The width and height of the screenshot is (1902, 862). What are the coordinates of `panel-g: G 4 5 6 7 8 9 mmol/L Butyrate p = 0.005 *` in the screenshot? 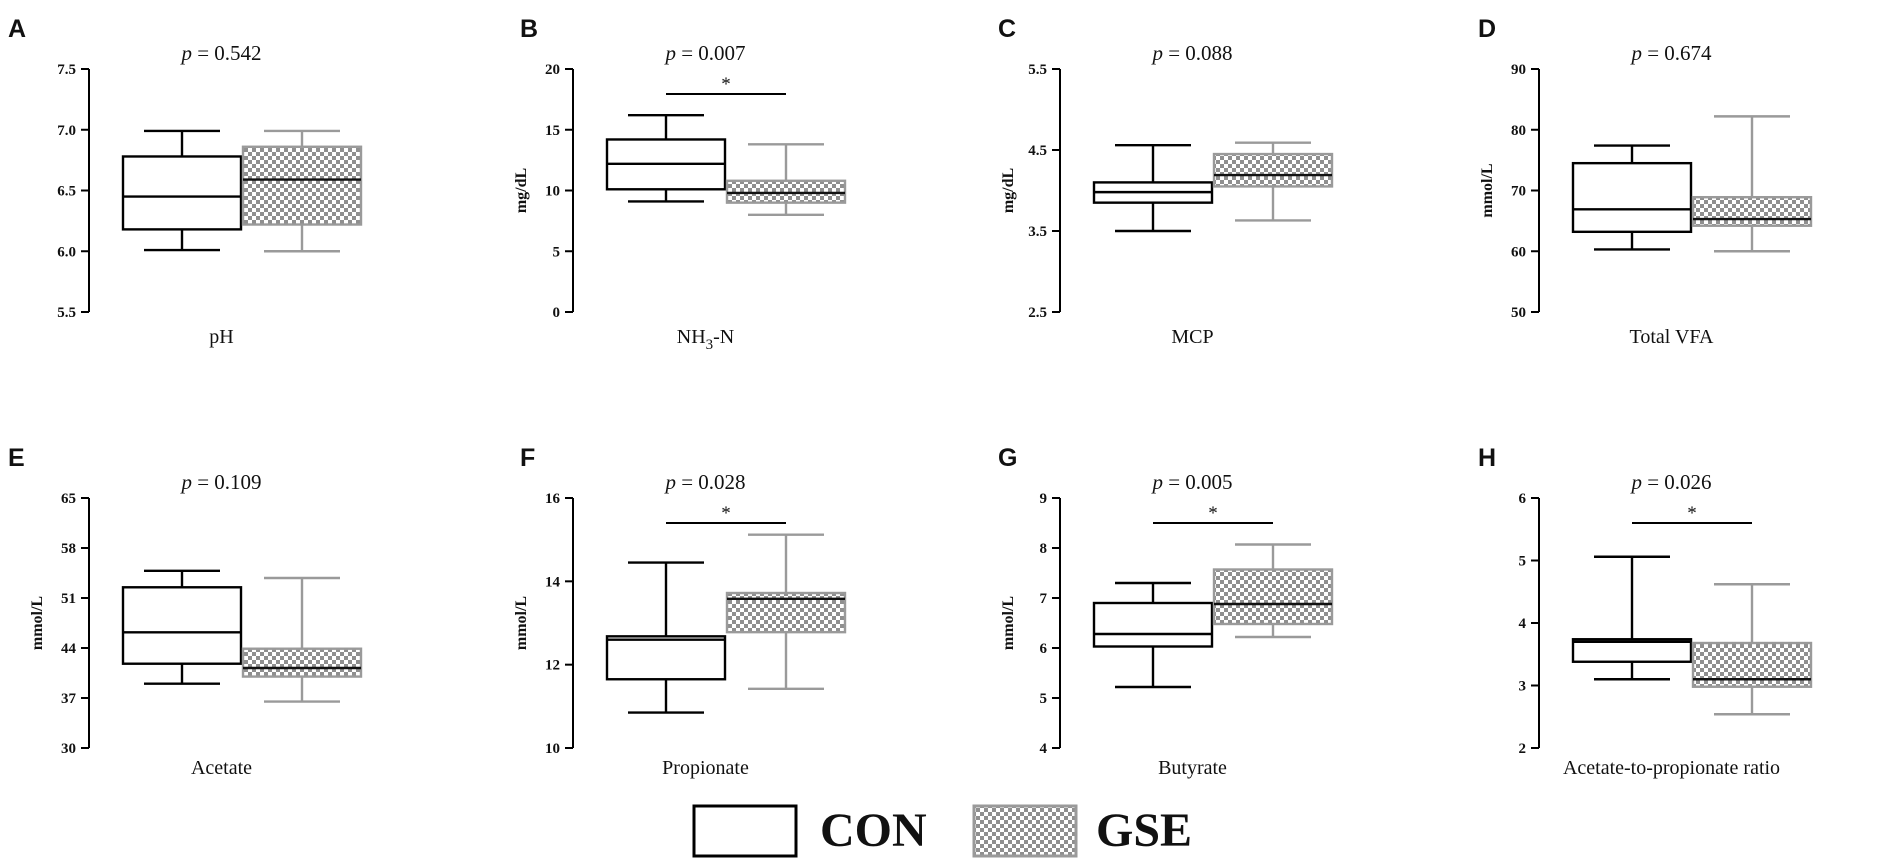 It's located at (1166, 611).